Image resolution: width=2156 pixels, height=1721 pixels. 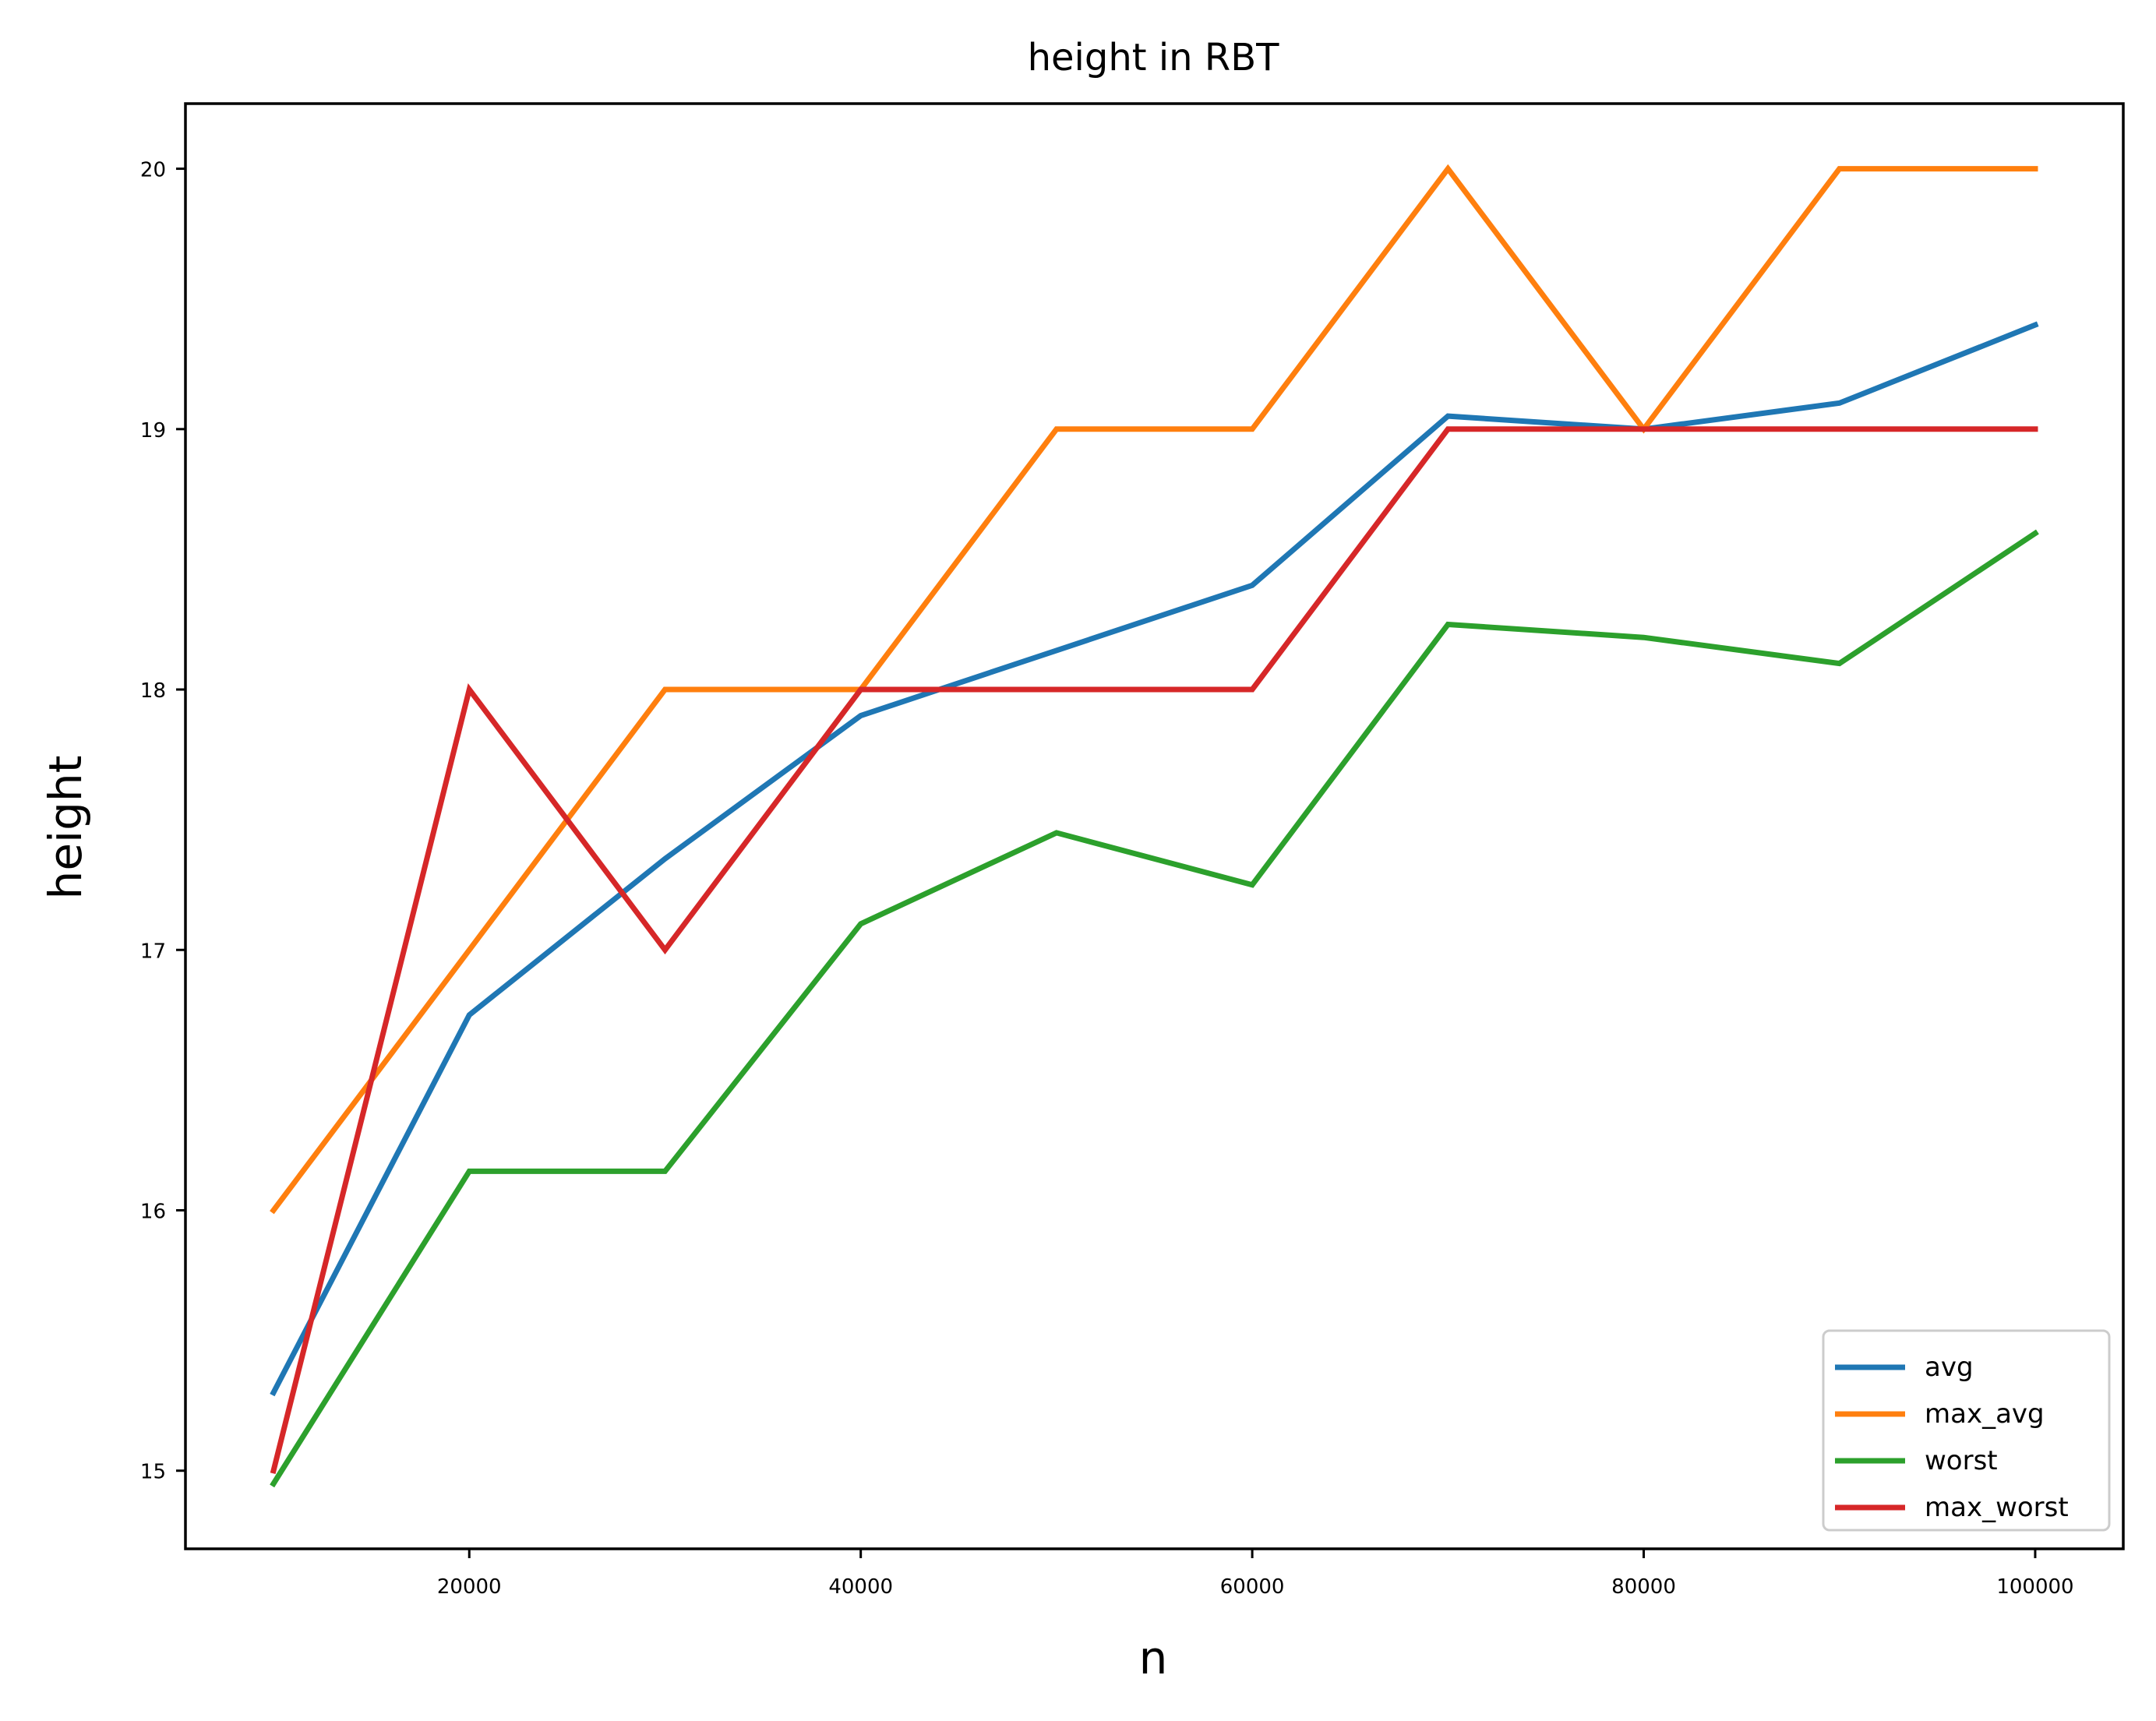 I want to click on y-axis-ticks: 15 16 17 18 19 20, so click(x=162, y=821).